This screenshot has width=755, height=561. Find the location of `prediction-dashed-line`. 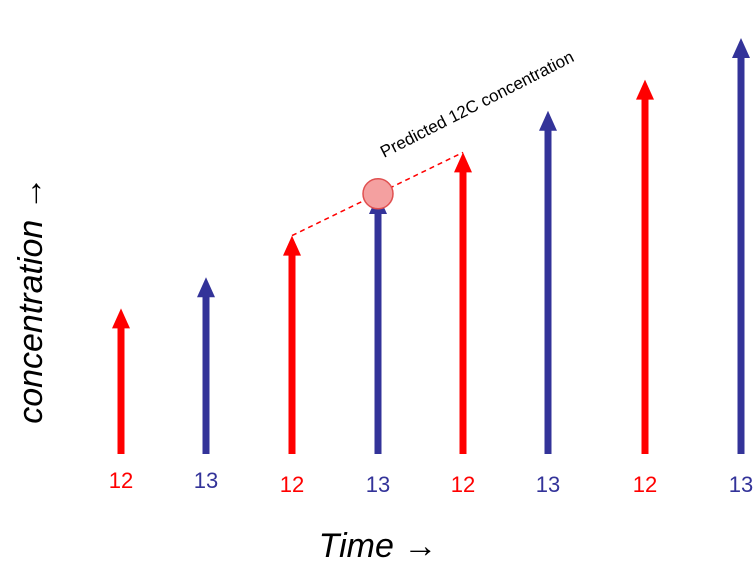

prediction-dashed-line is located at coordinates (377, 194).